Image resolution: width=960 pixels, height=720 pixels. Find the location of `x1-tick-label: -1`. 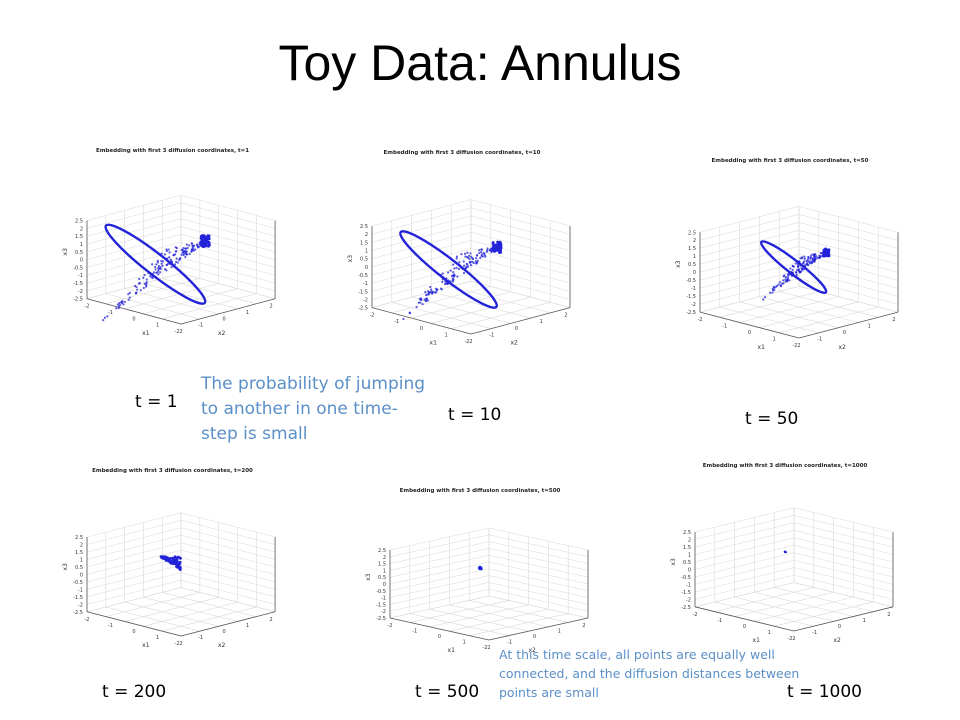

x1-tick-label: -1 is located at coordinates (724, 327).